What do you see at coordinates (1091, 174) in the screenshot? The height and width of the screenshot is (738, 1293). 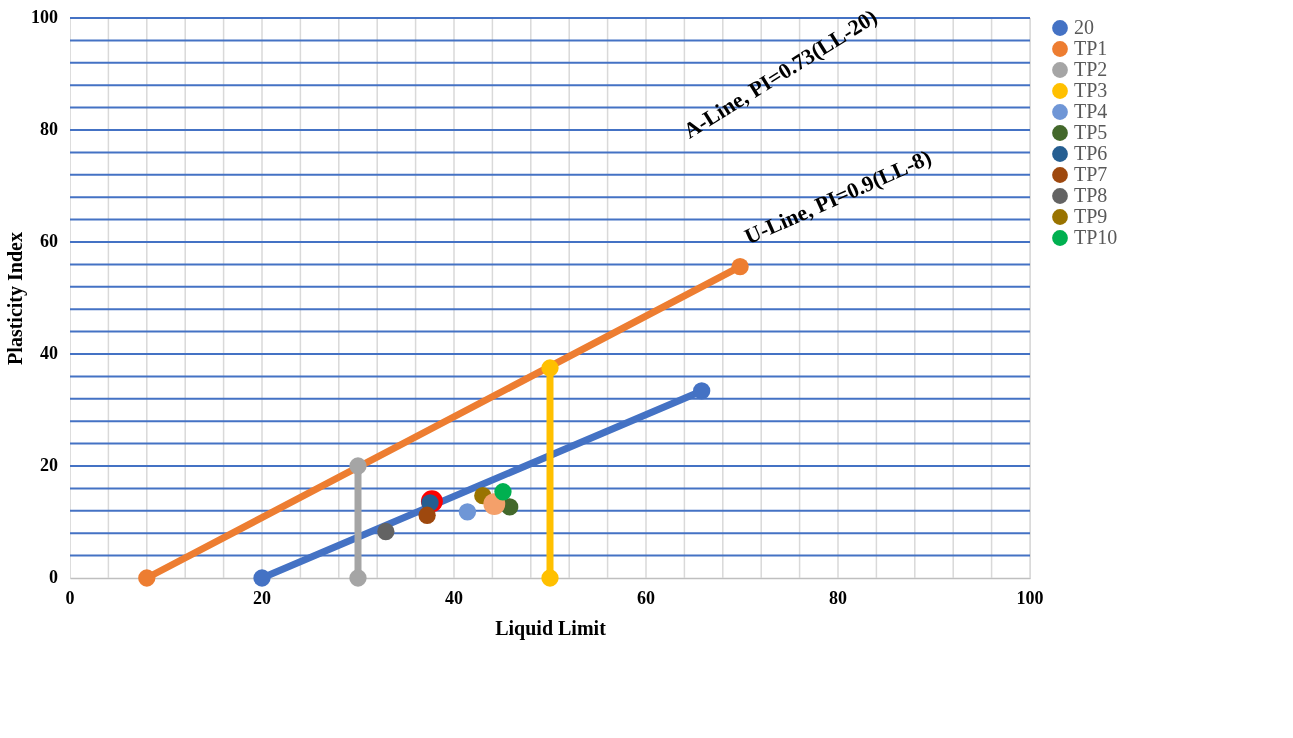 I see `legend-label: TP7` at bounding box center [1091, 174].